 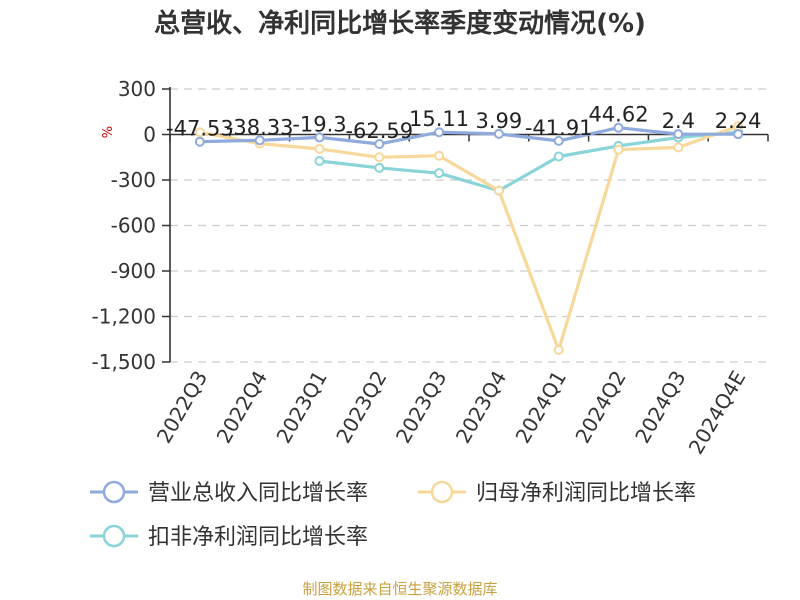 I want to click on legend-item-0: 营业总收入同比增长率, so click(x=229, y=493).